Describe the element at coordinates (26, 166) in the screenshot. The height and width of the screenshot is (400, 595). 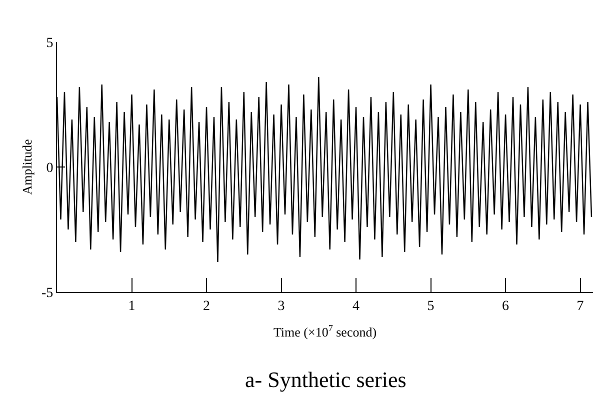
I see `y-axis-title: Amplitude` at that location.